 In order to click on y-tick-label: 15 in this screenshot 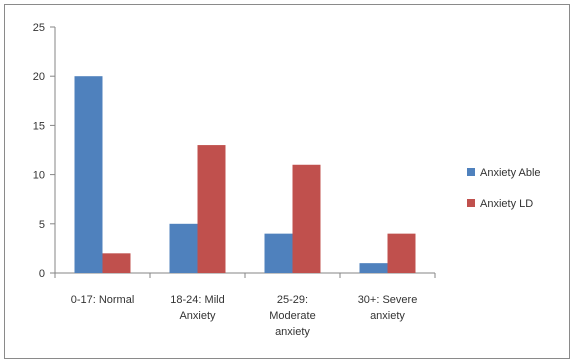, I will do `click(39, 126)`.